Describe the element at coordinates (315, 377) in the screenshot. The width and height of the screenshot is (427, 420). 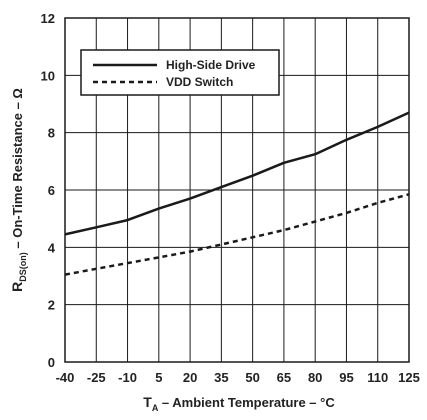
I see `x-tick-label: 80` at that location.